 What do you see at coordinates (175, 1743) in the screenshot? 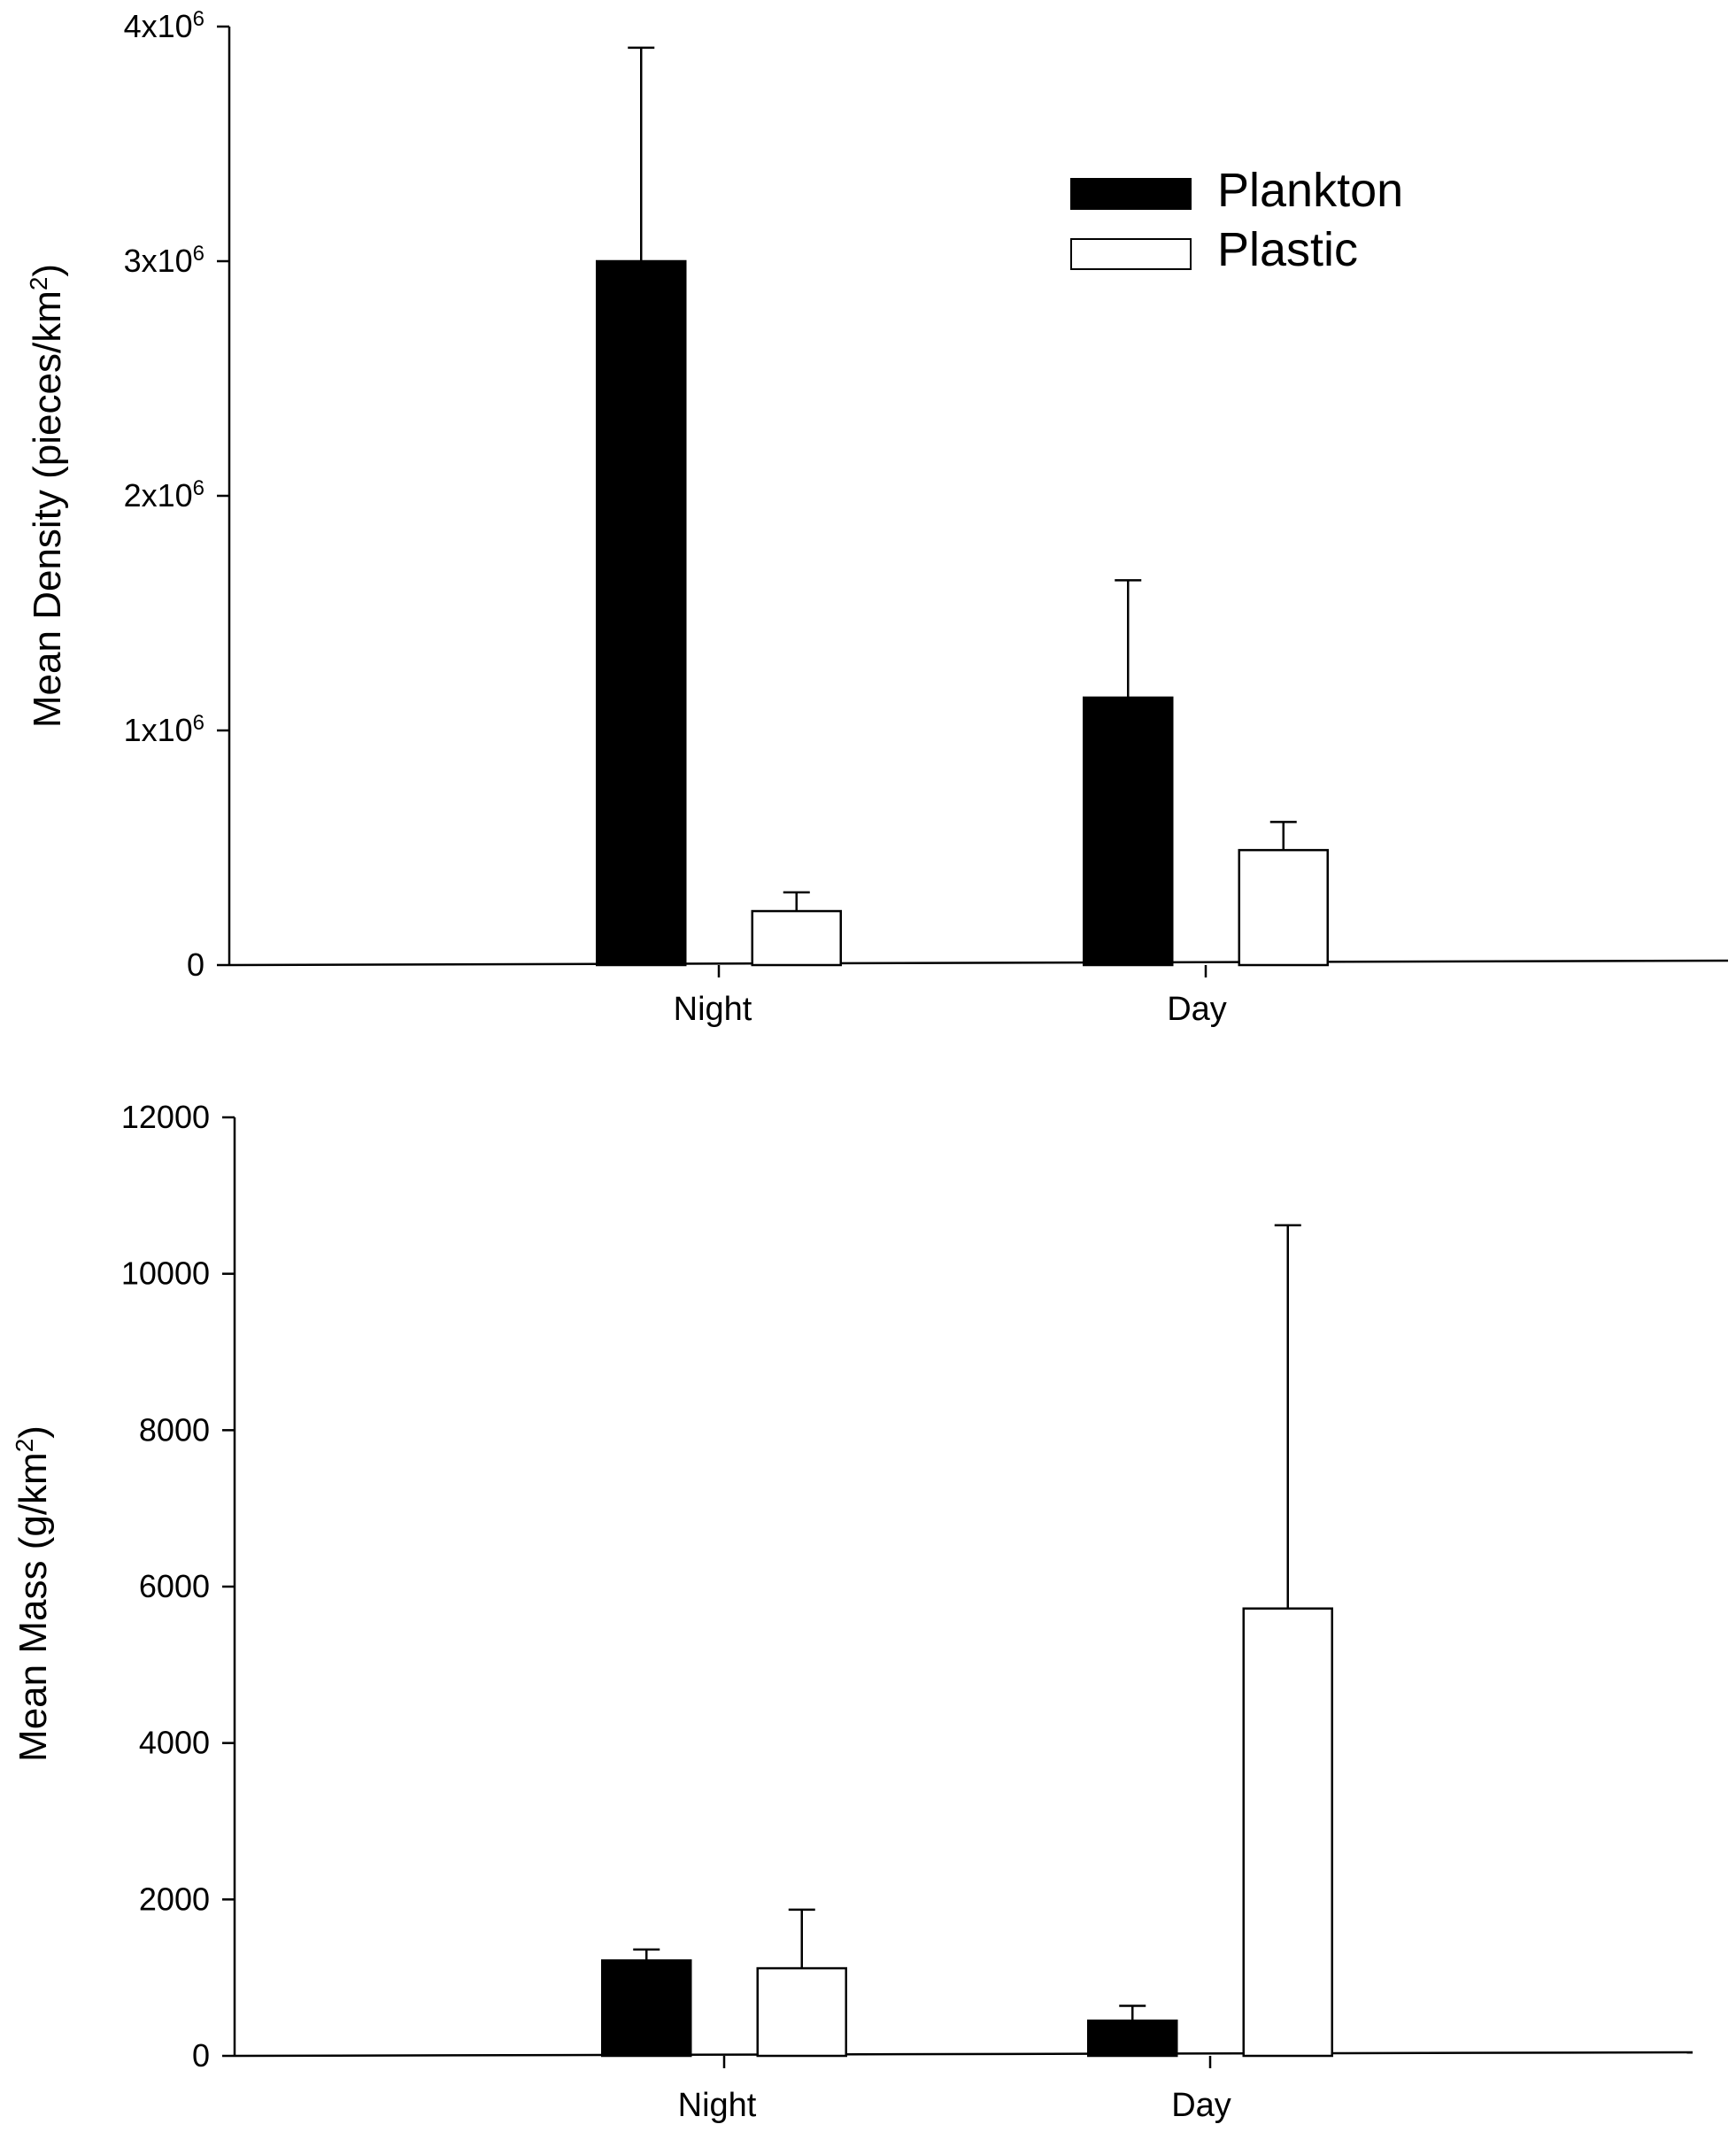
I see `y-tick-label: 4000` at bounding box center [175, 1743].